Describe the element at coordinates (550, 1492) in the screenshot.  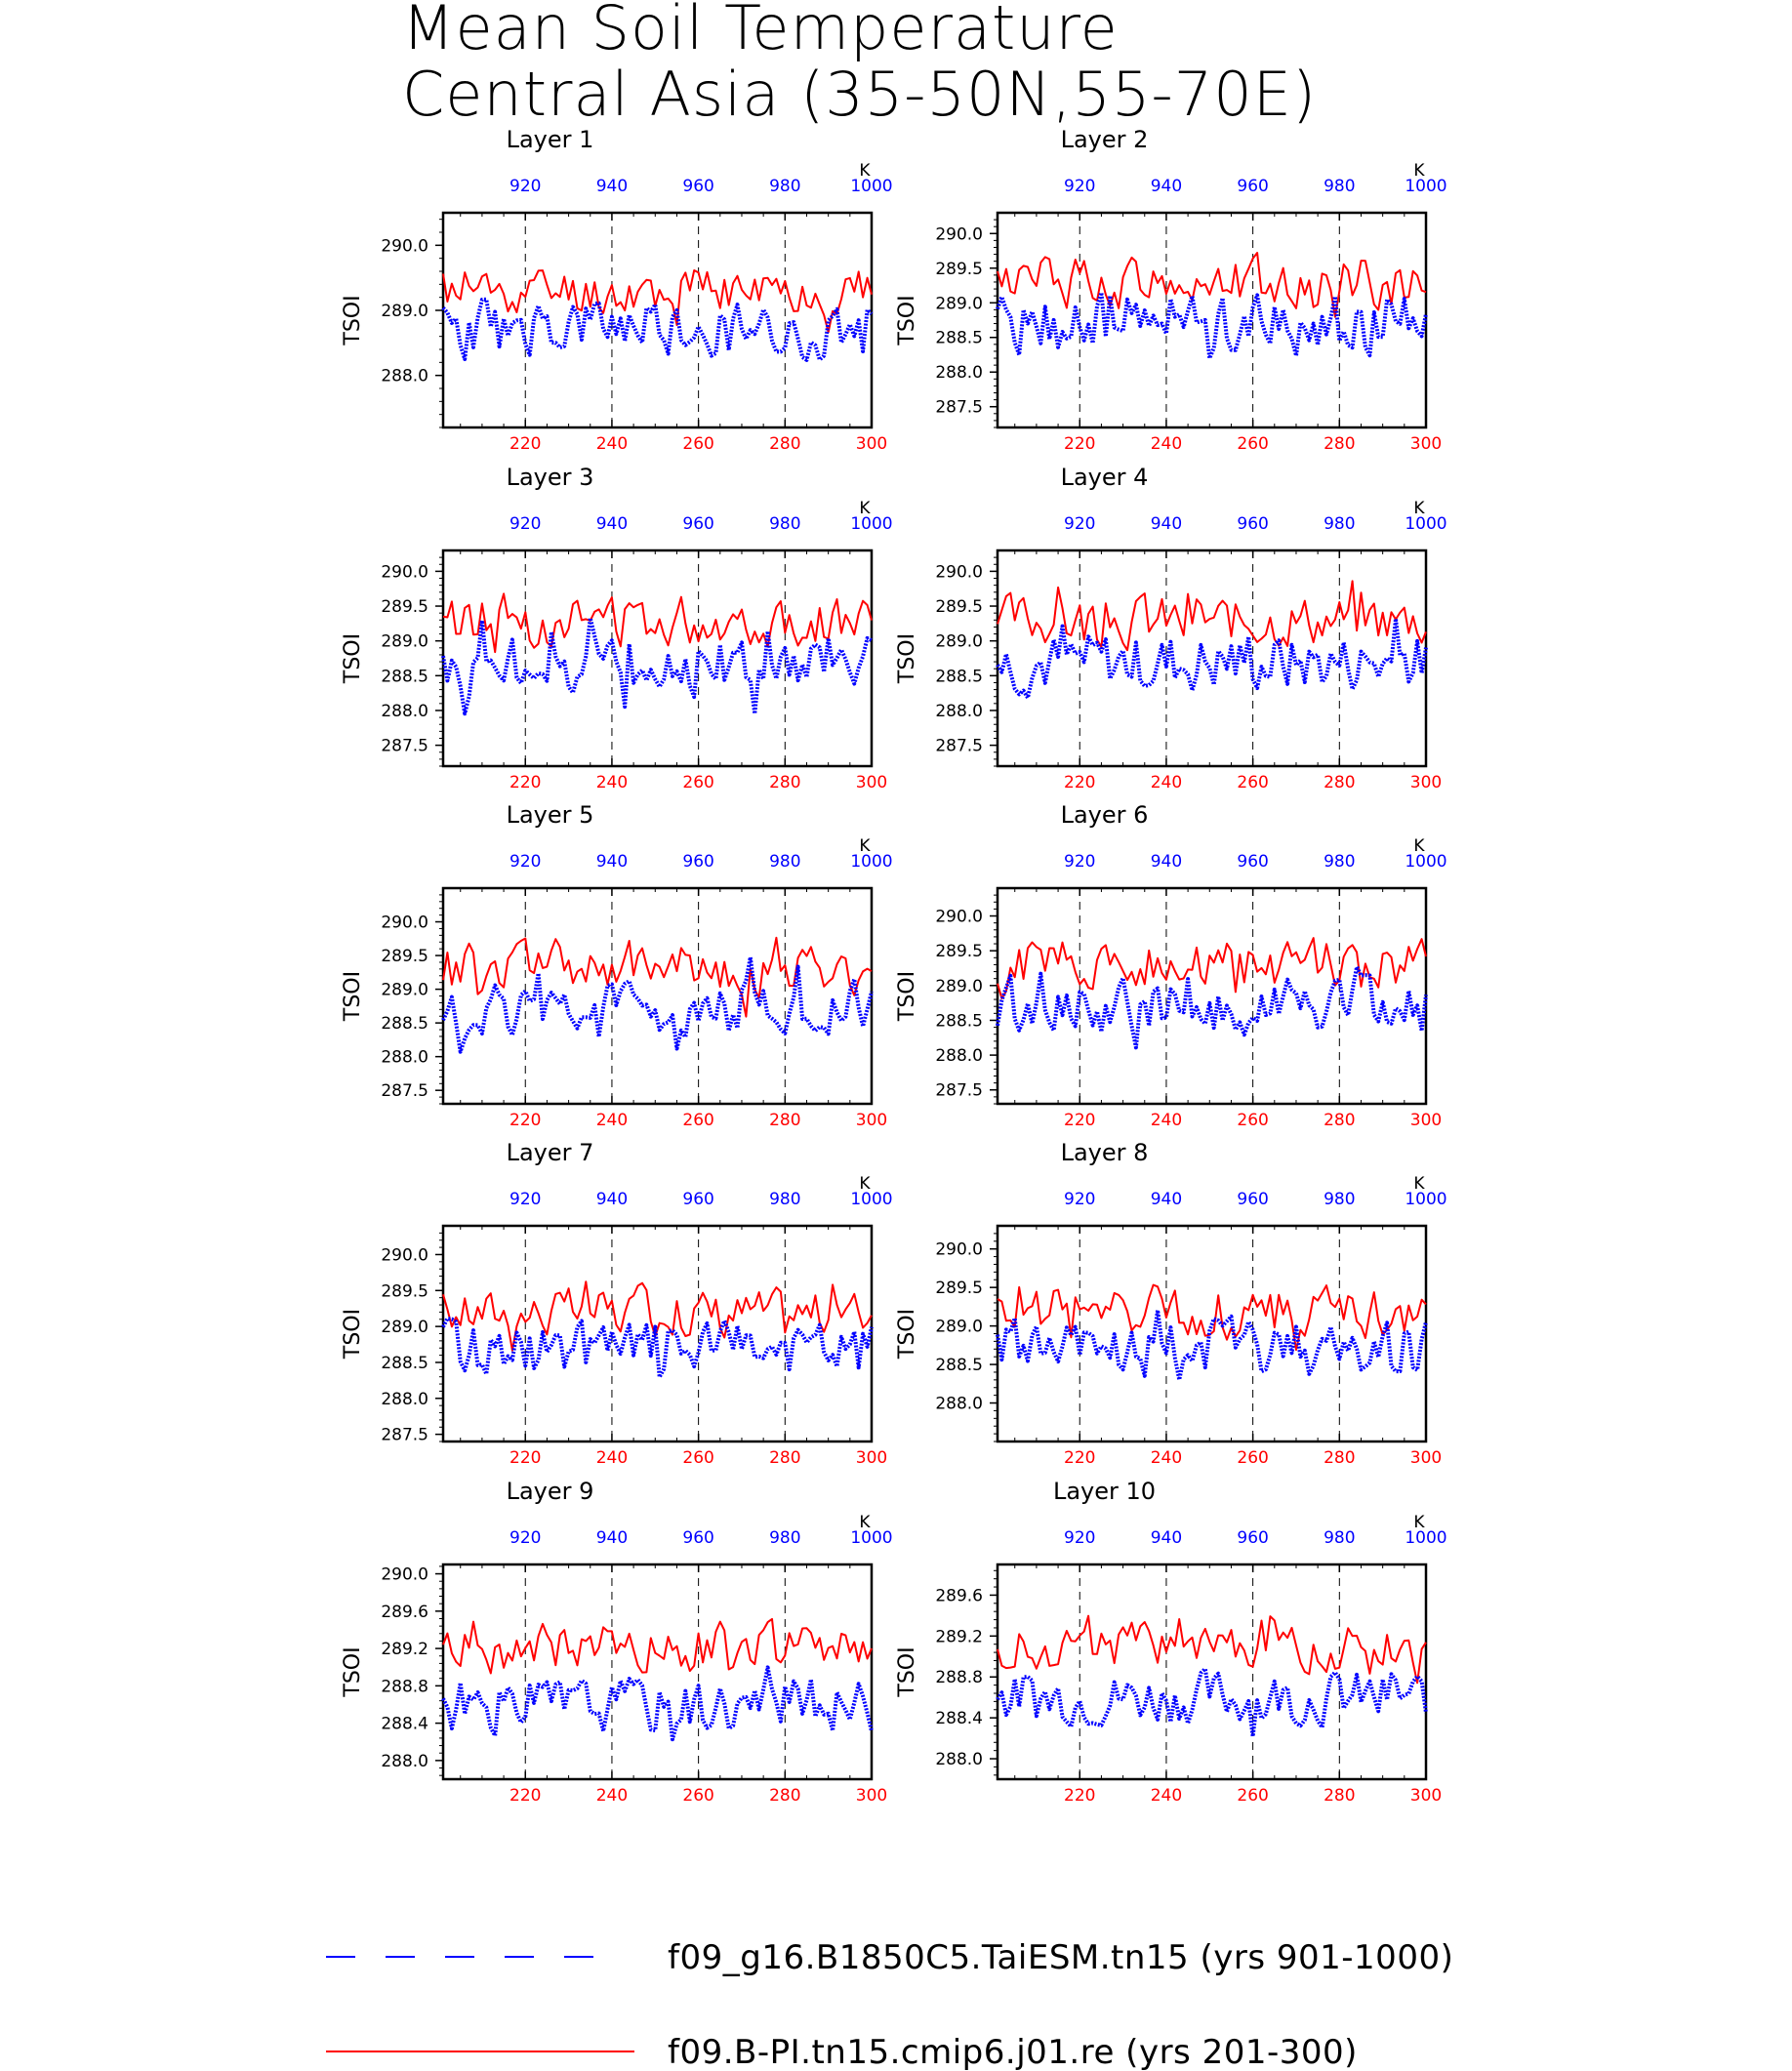
I see `panel-title: Layer 9` at that location.